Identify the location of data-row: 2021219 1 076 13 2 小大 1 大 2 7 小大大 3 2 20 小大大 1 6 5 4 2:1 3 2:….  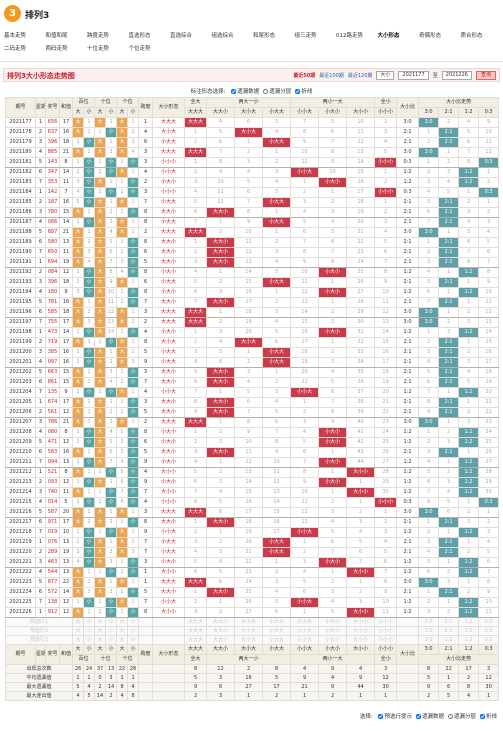
(252, 542).